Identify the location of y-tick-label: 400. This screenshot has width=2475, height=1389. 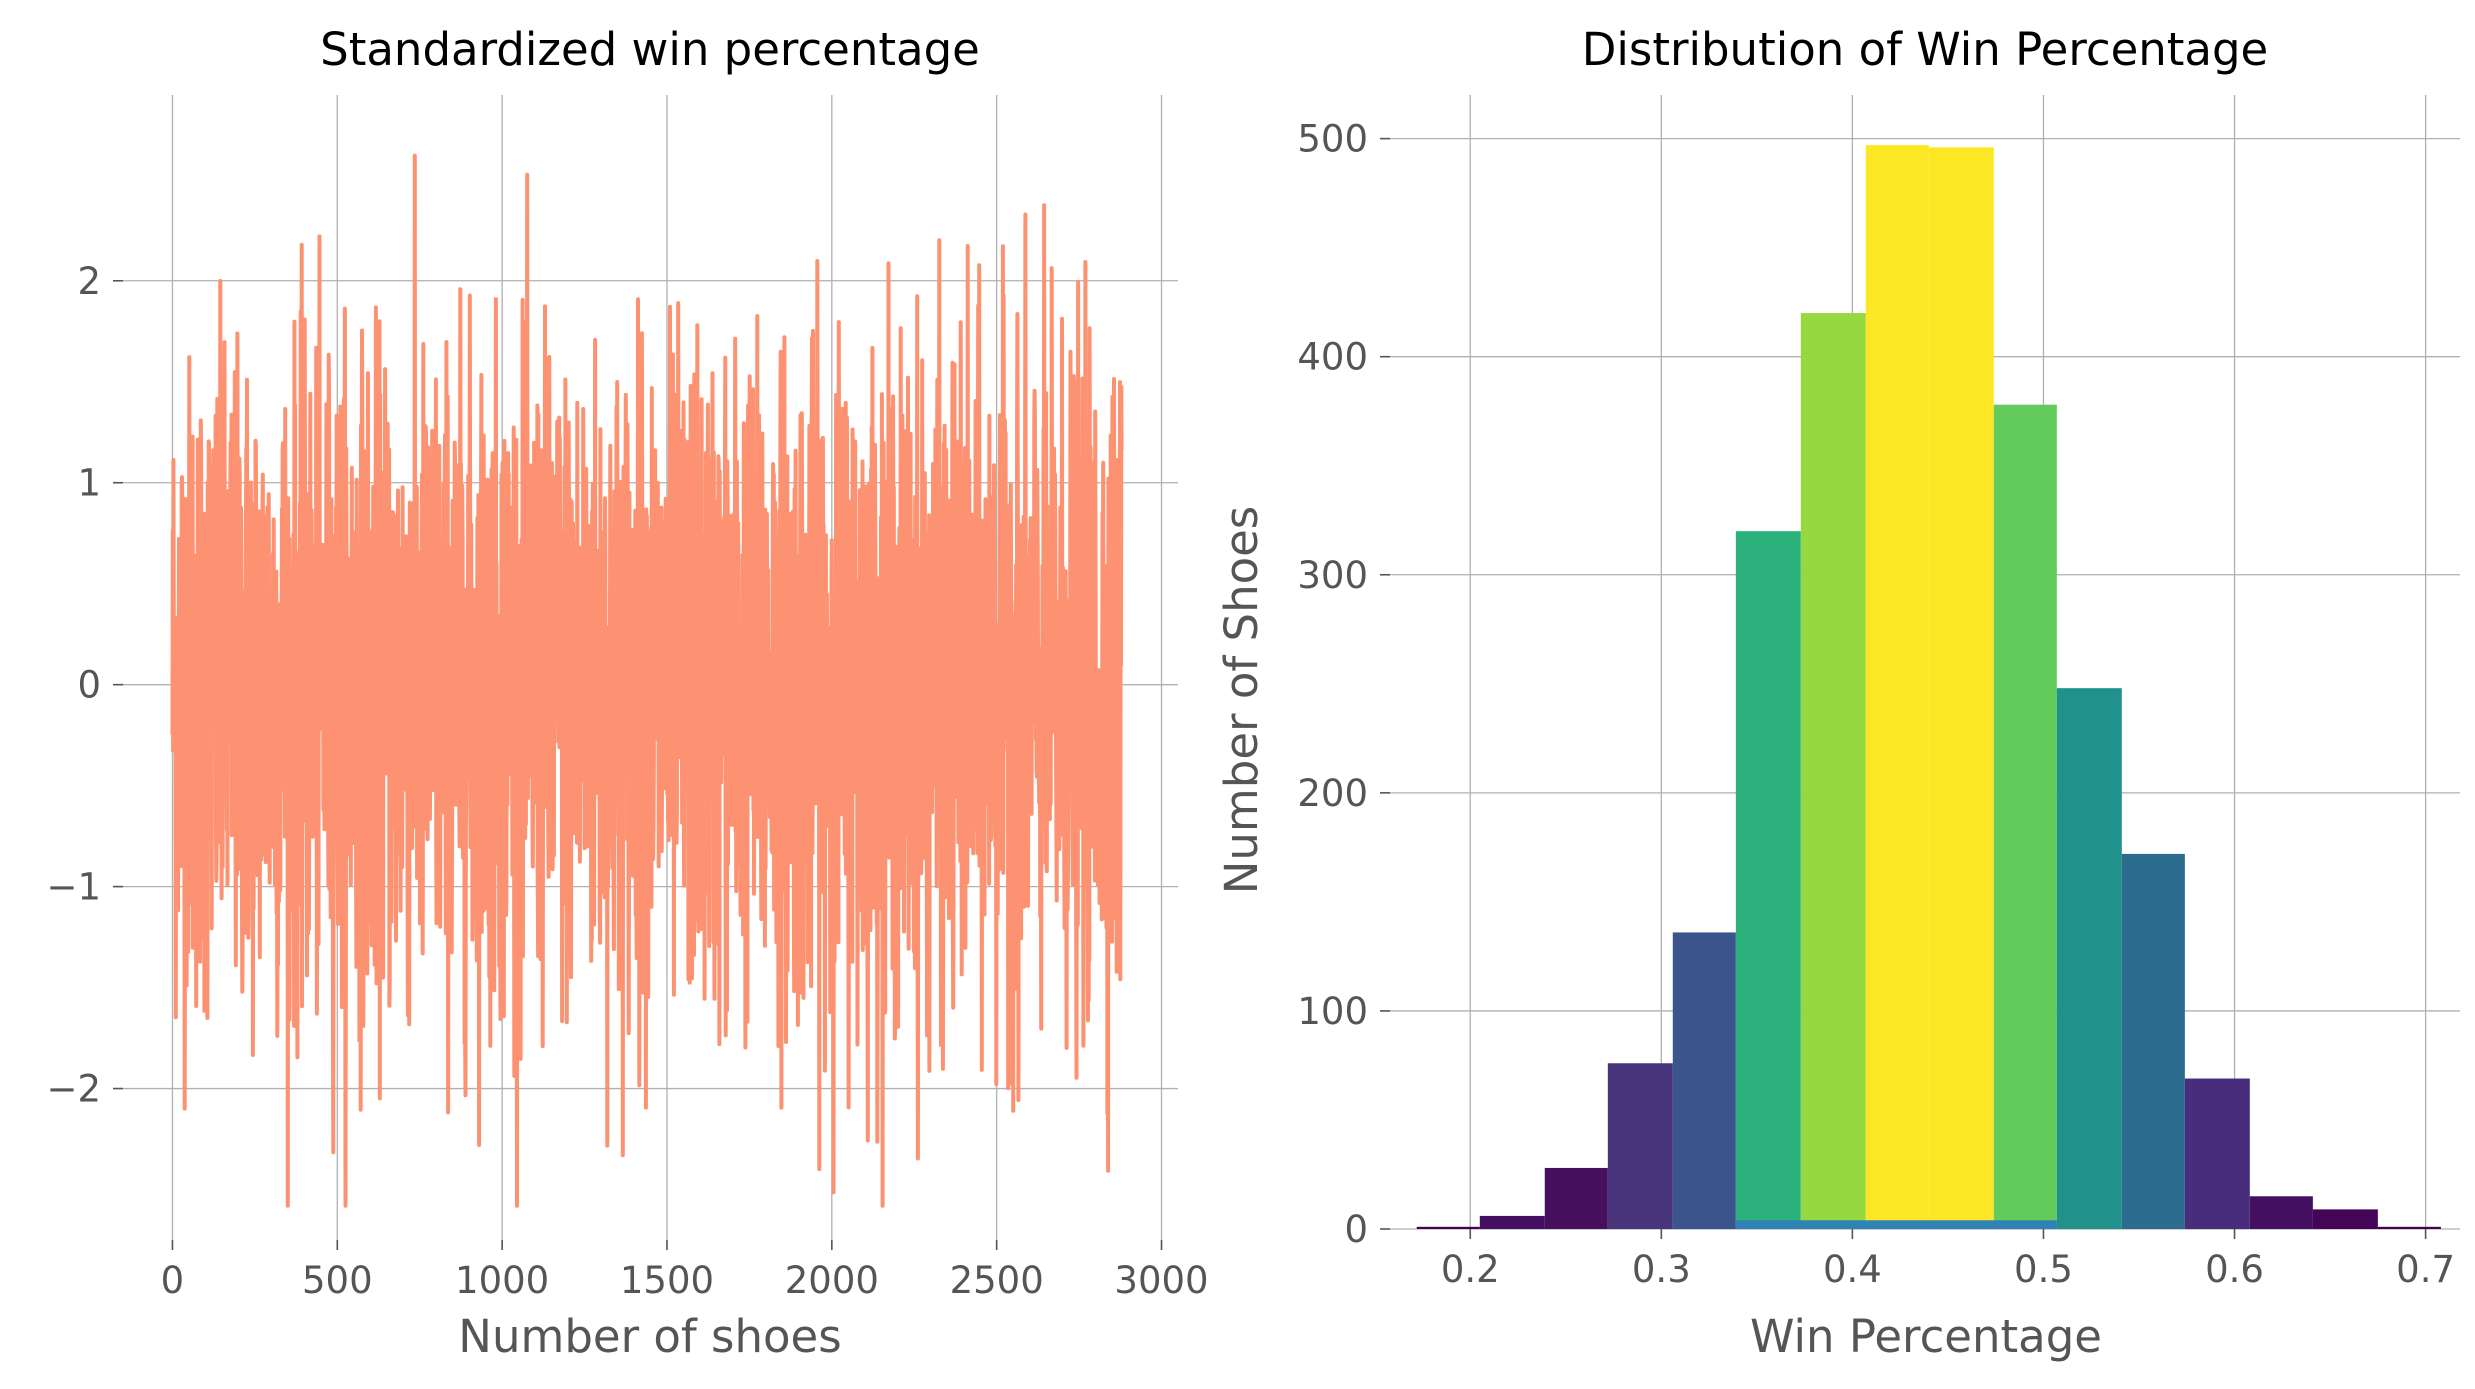
(1332, 357).